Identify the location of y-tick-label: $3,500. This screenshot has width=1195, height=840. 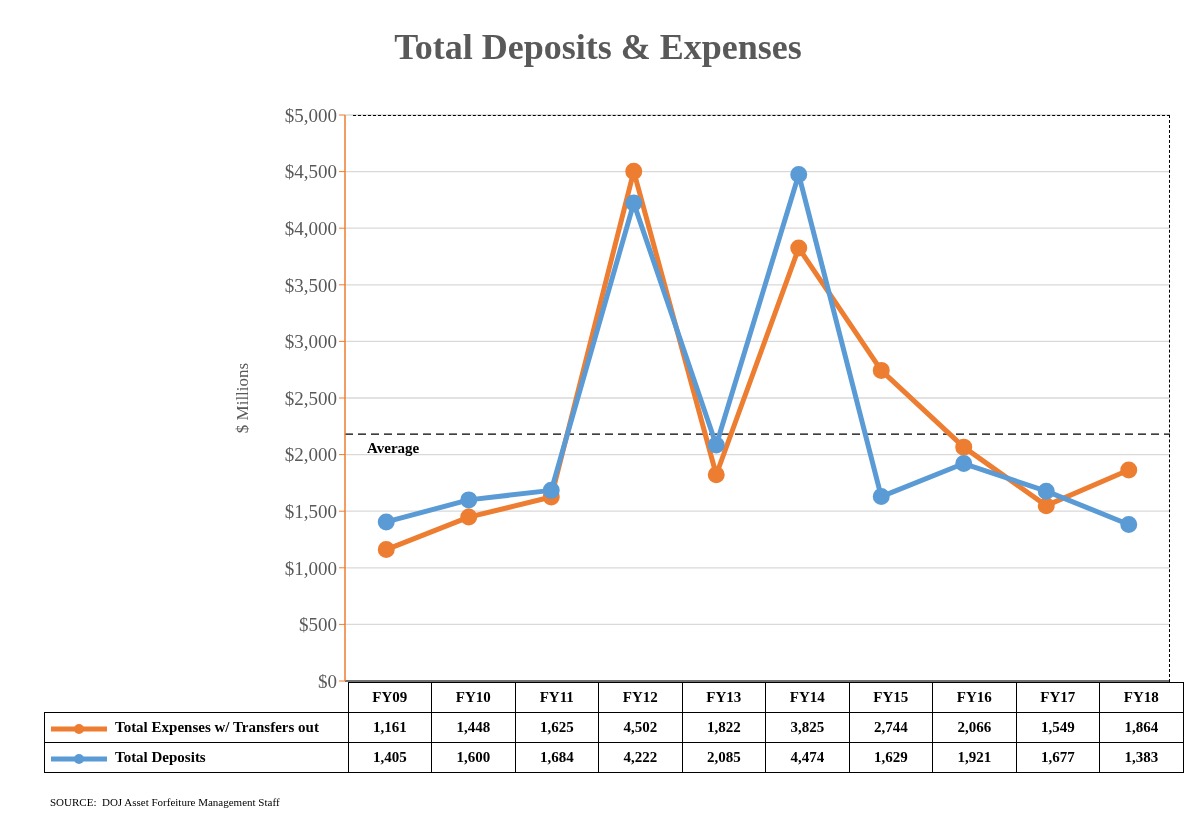
(310, 285).